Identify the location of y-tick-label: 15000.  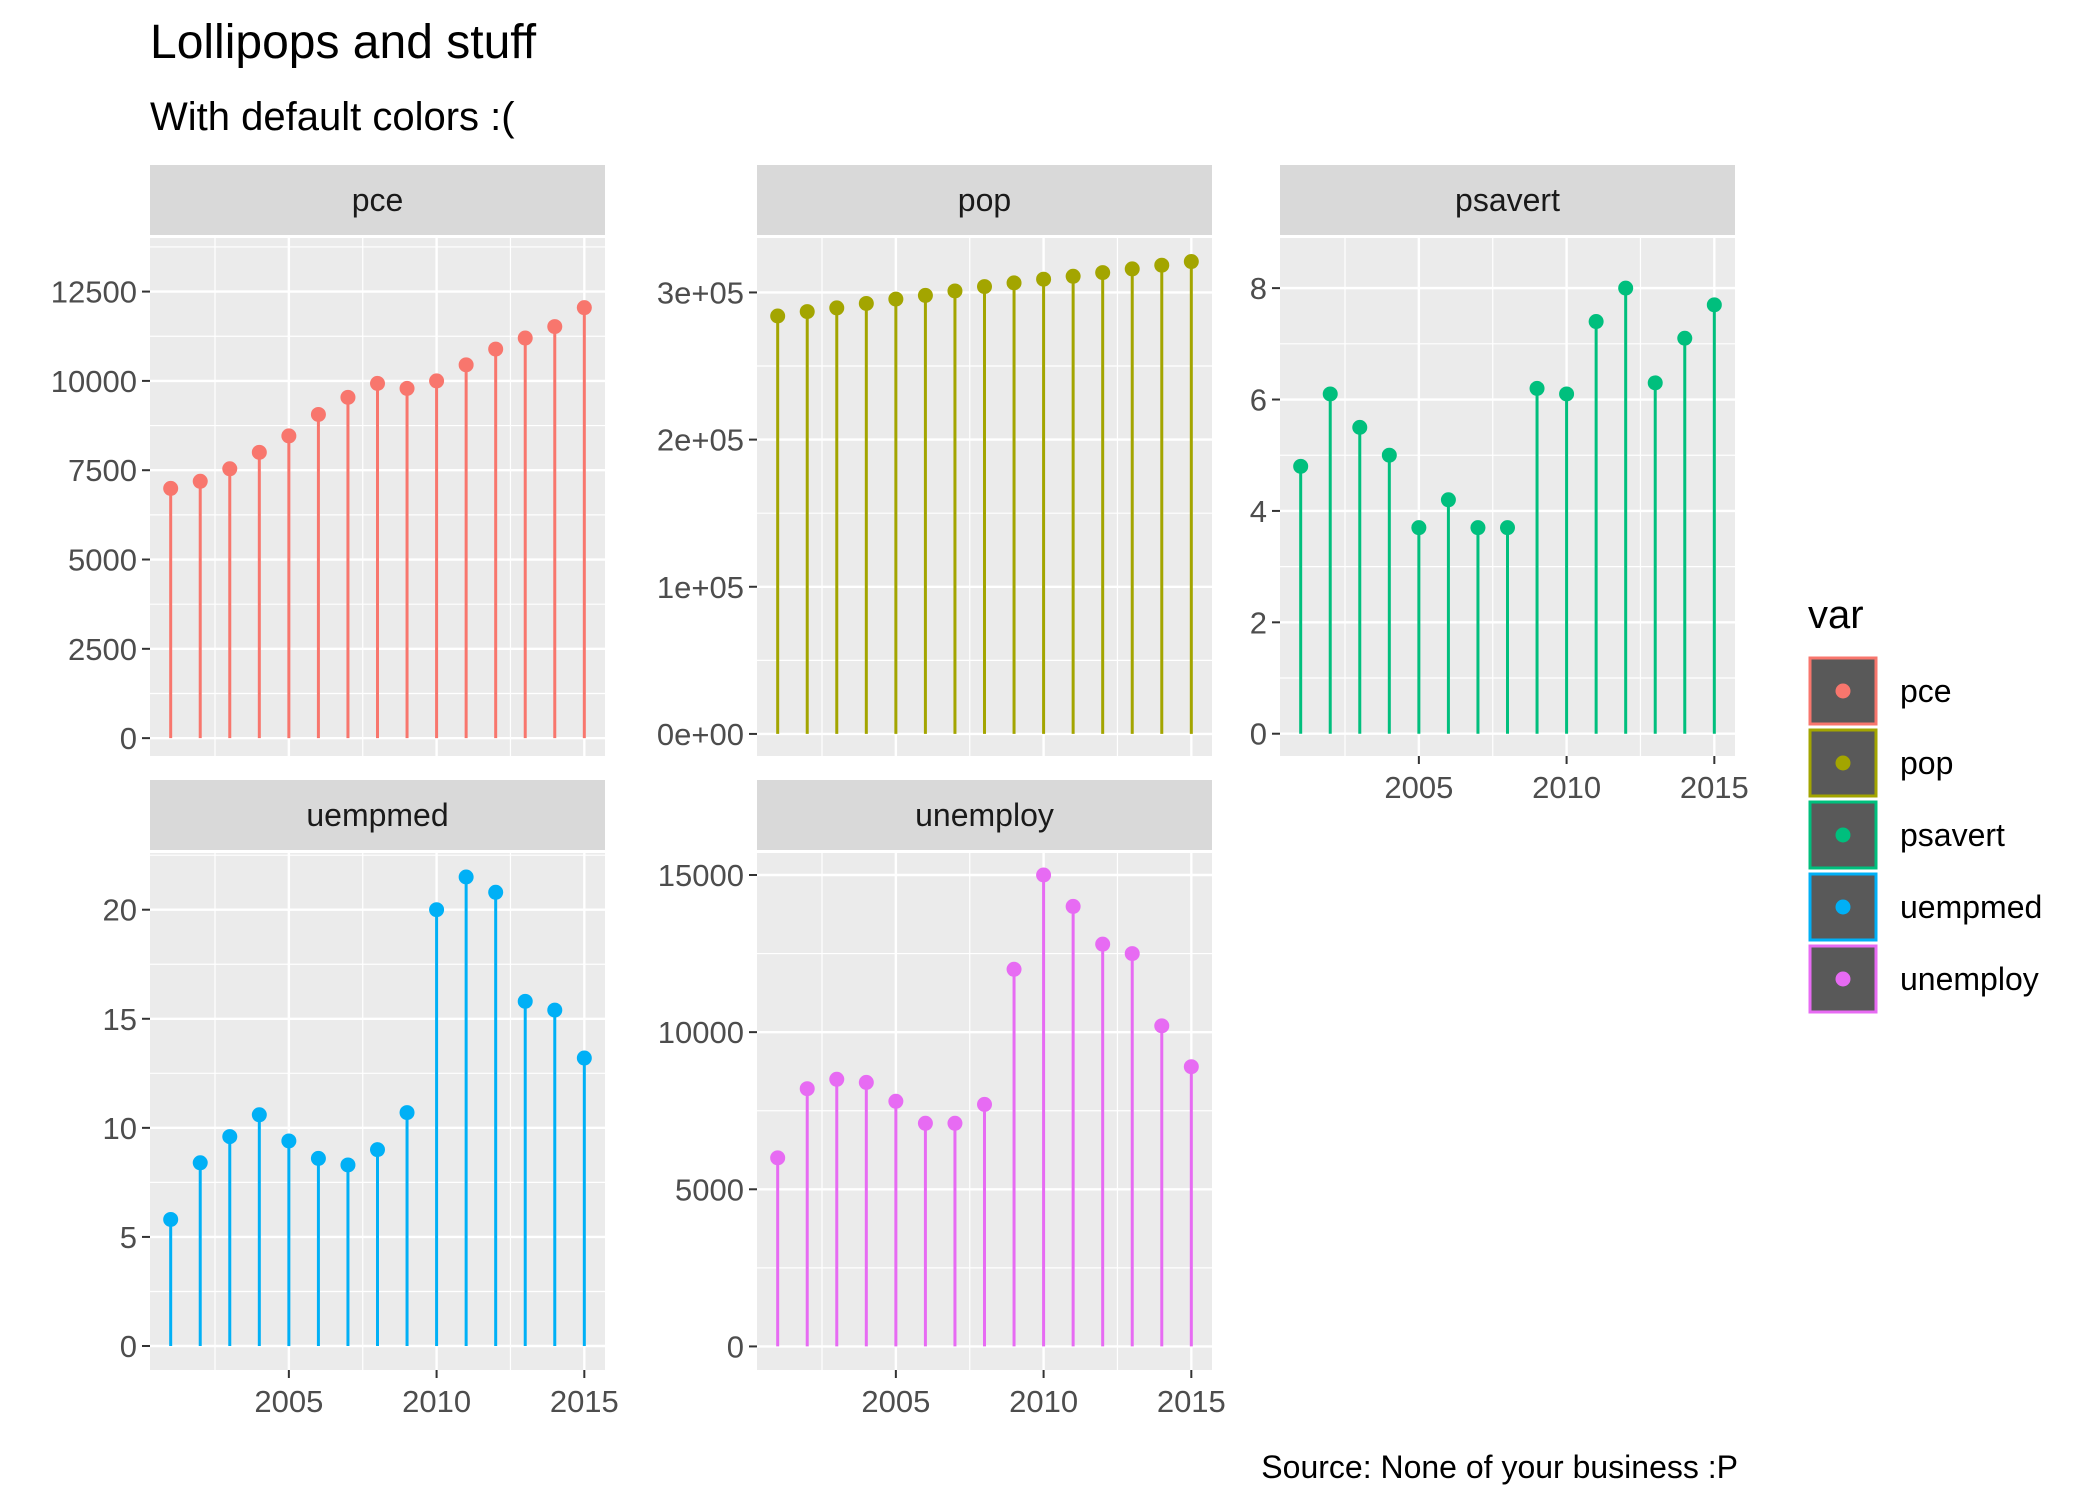
(701, 875).